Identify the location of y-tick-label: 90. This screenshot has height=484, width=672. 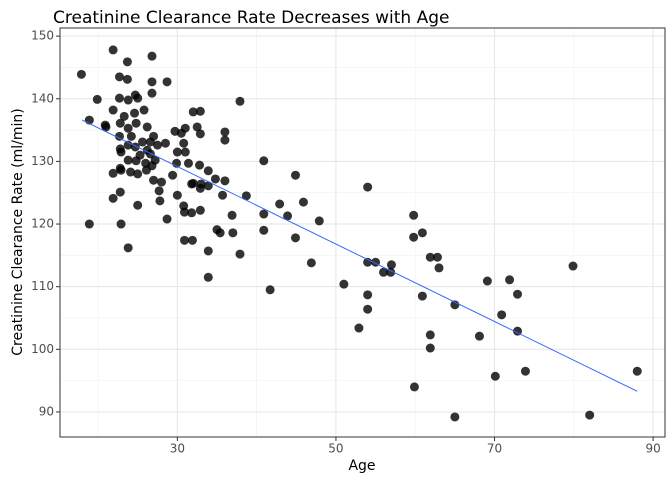
(46, 411).